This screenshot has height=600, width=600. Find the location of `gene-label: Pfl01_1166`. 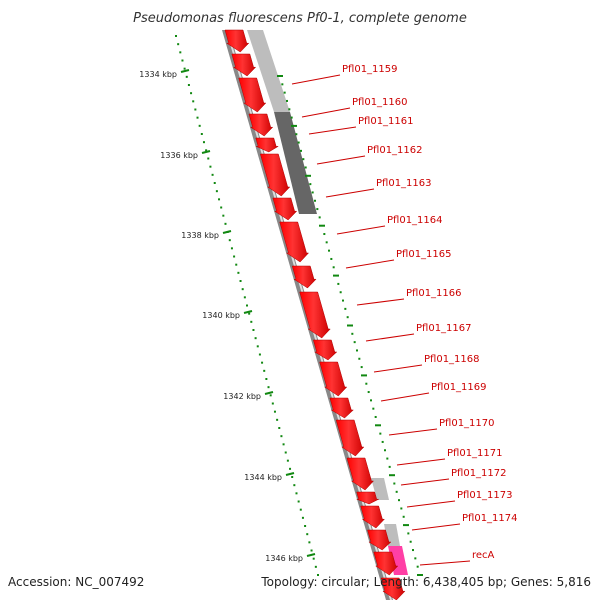

gene-label: Pfl01_1166 is located at coordinates (434, 293).